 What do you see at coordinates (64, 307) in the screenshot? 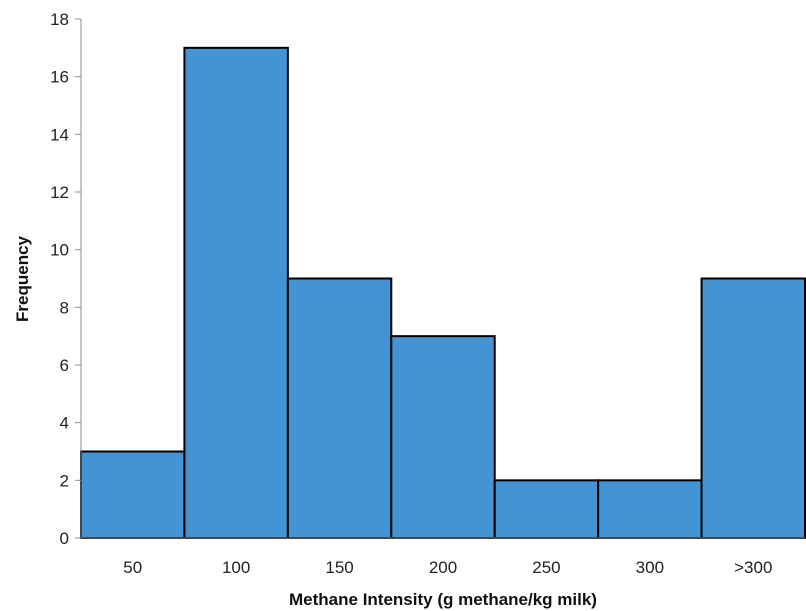
I see `y-tick-label: 8` at bounding box center [64, 307].